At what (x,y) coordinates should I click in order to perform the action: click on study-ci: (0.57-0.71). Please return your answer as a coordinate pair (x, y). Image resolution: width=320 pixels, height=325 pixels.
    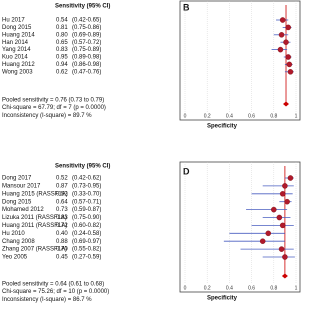
    Looking at the image, I should click on (86, 202).